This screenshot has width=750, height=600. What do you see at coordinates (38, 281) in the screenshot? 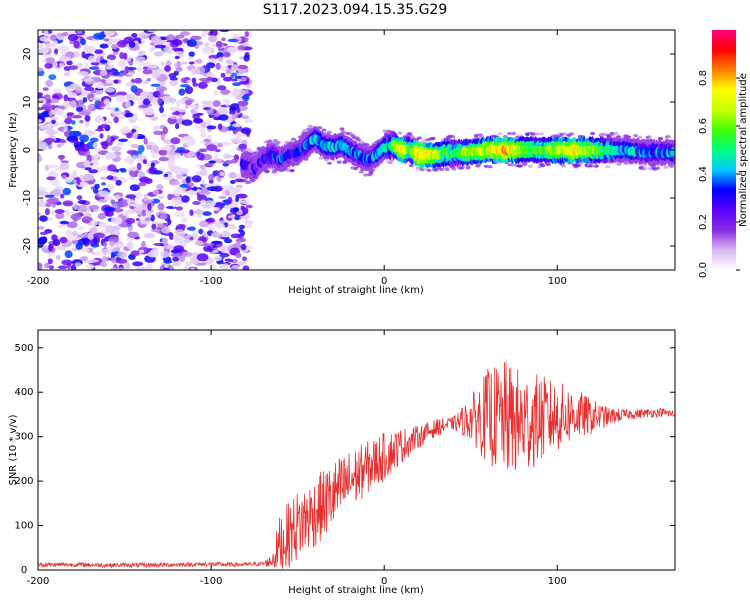
I see `spectrogram-x-tick-label: -200` at bounding box center [38, 281].